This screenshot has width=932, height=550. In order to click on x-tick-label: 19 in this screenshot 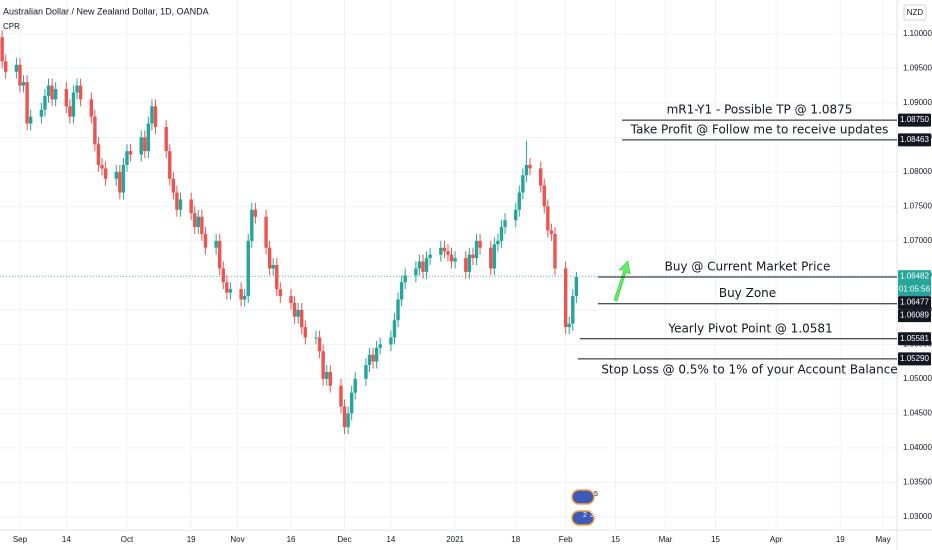, I will do `click(191, 539)`.